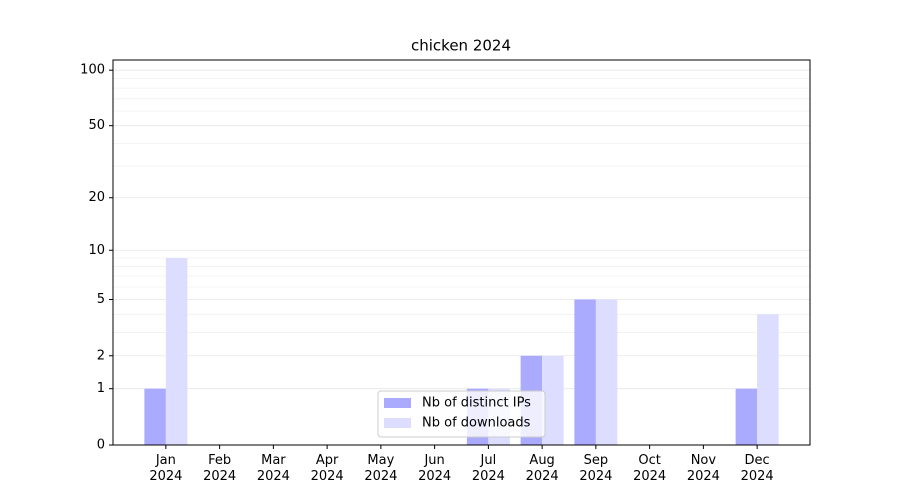 The image size is (900, 500). Describe the element at coordinates (101, 445) in the screenshot. I see `y-tick-label: 0` at that location.